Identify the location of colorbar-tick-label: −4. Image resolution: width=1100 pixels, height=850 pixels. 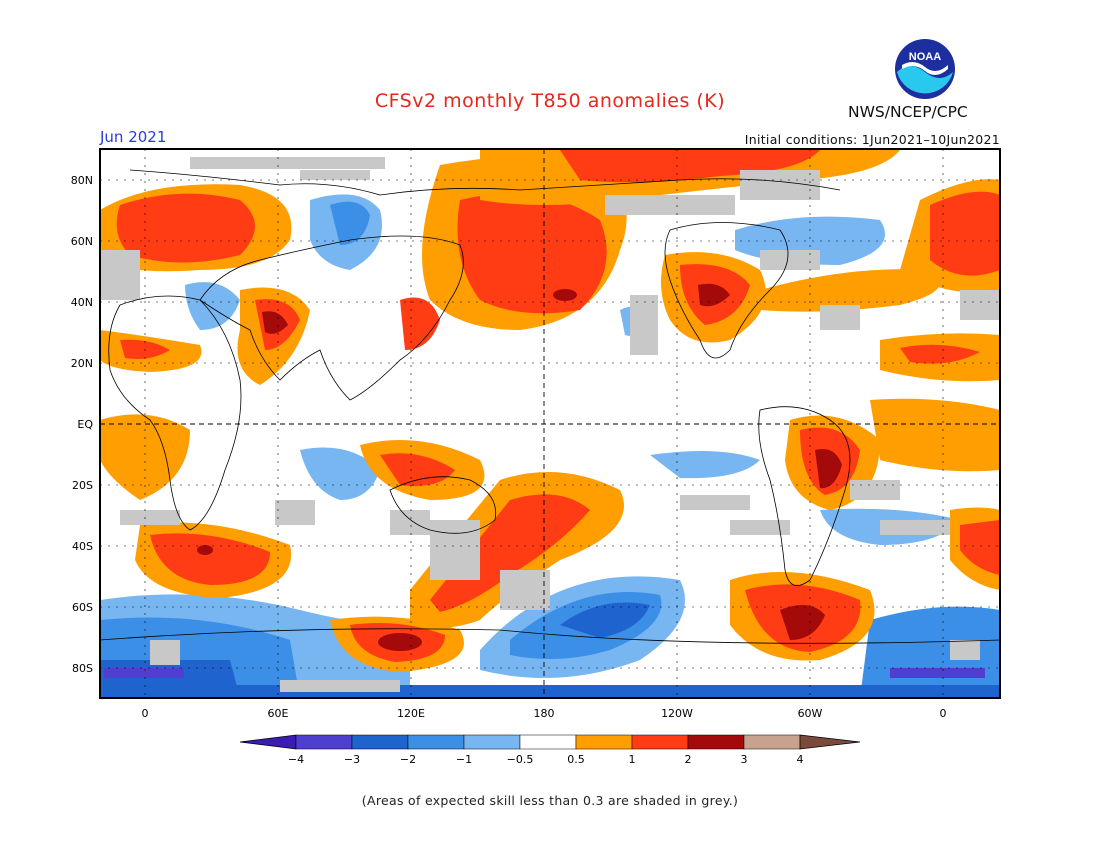
(296, 759).